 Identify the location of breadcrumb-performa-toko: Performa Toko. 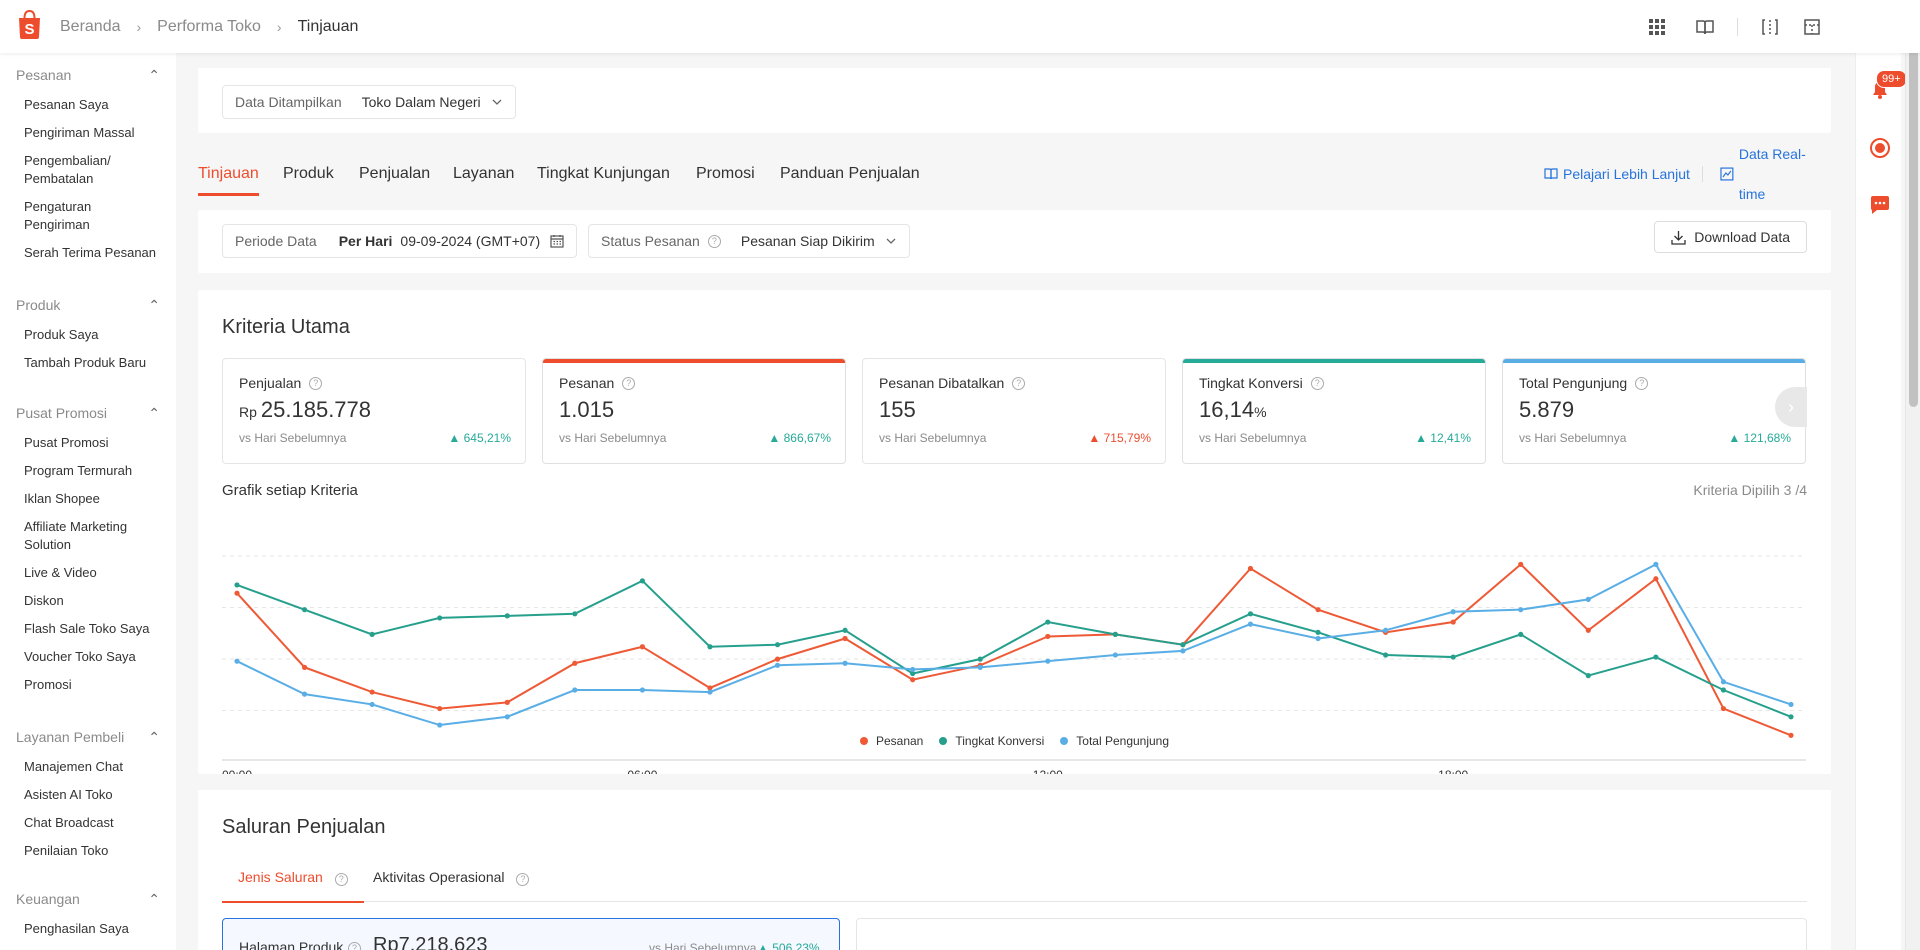
(209, 26).